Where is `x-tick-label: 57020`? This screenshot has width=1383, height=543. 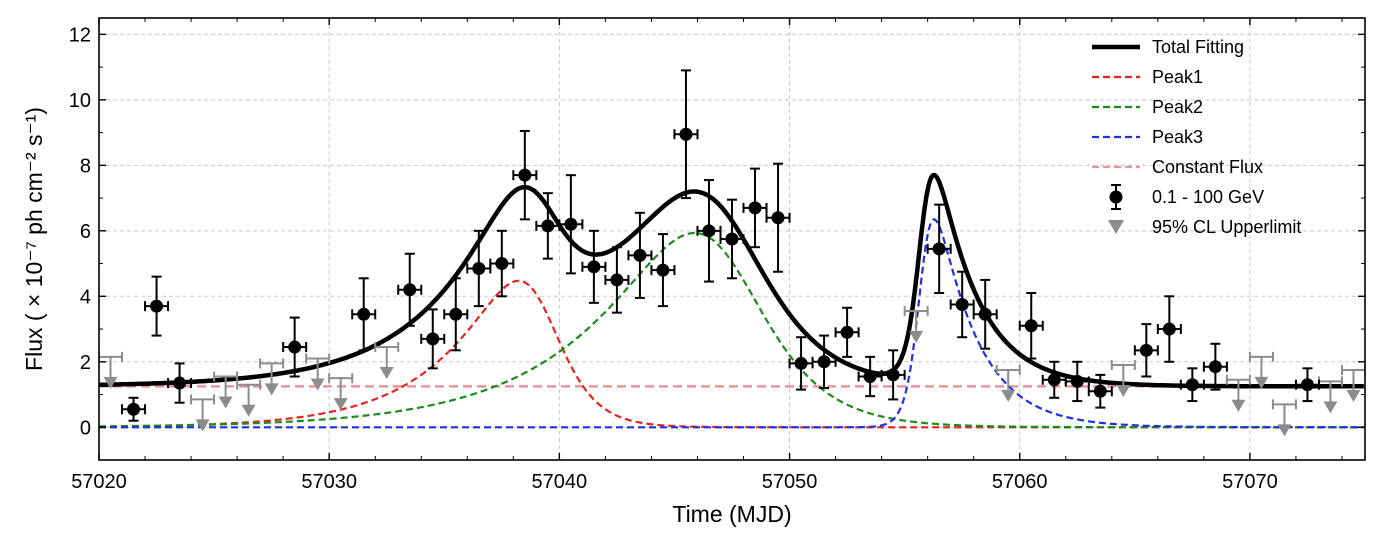 x-tick-label: 57020 is located at coordinates (99, 482).